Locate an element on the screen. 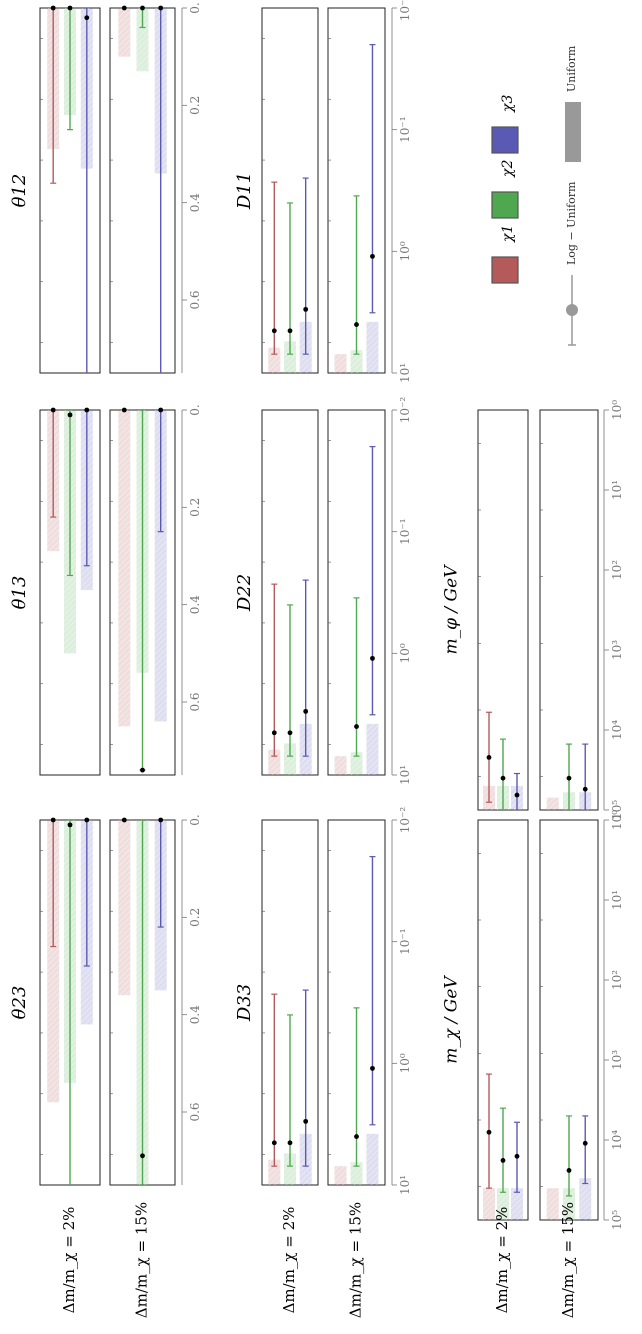 This screenshot has width=642, height=1334. panel-4: 10⁻² 10⁻¹ 10⁰ 10¹ D22 is located at coordinates (323, 591).